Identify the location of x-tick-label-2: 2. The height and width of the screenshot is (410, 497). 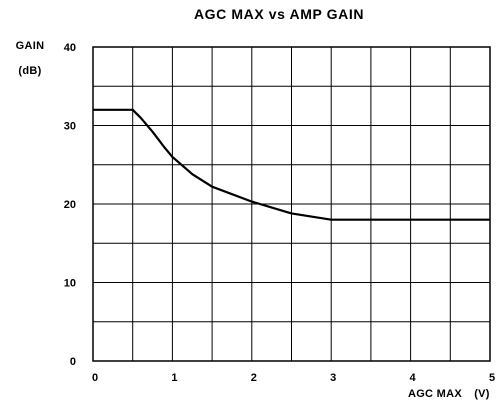
(254, 378).